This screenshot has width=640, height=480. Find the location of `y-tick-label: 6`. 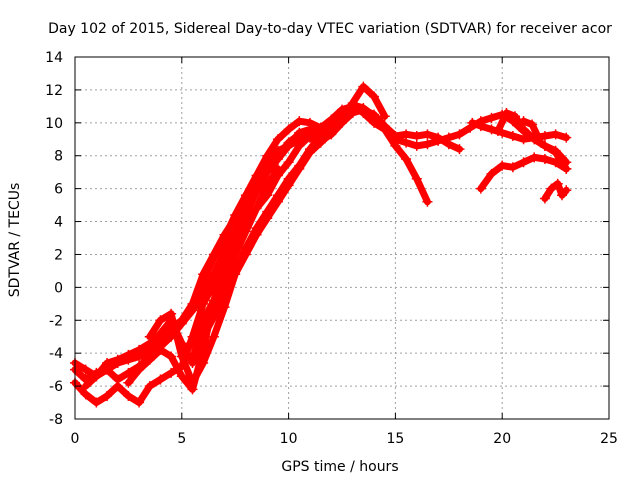

y-tick-label: 6 is located at coordinates (58, 190).